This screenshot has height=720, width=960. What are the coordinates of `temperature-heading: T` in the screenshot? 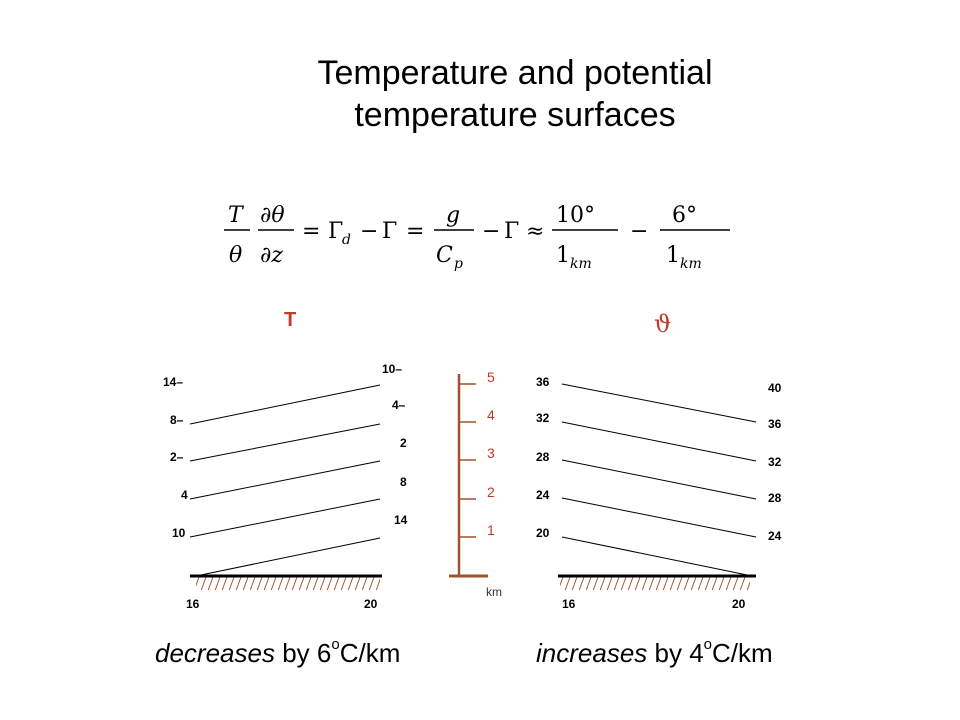 It's located at (290, 320).